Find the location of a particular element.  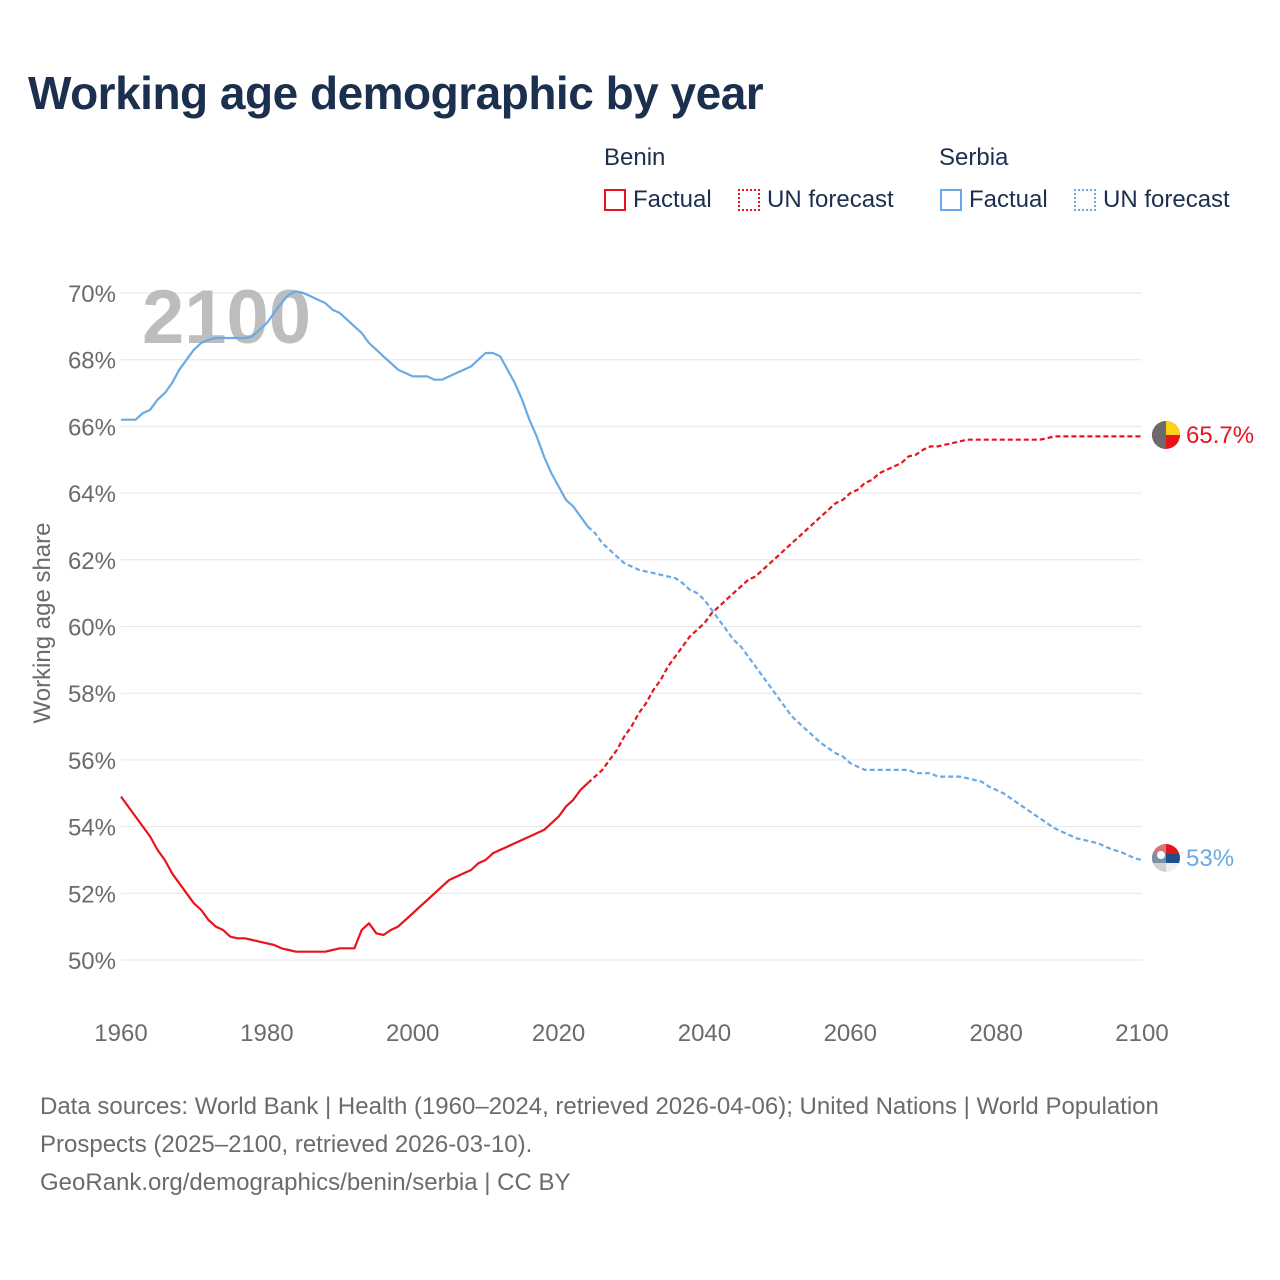

legend-benin-forecast: UN forecast is located at coordinates (816, 200).